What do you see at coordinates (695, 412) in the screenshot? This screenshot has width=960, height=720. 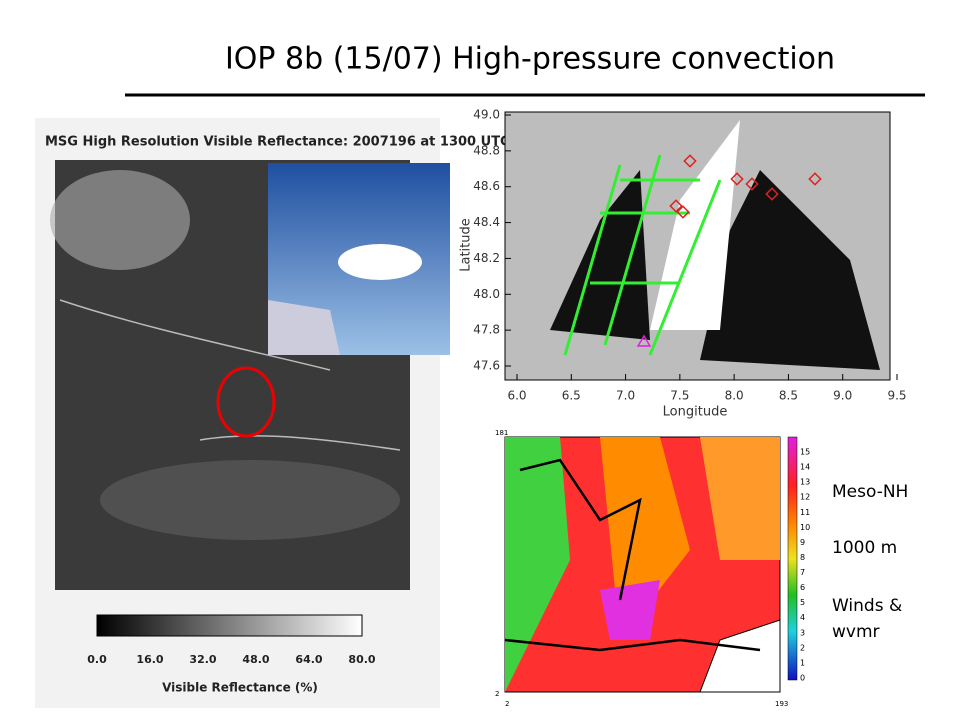 I see `map-xlabel: Longitude` at bounding box center [695, 412].